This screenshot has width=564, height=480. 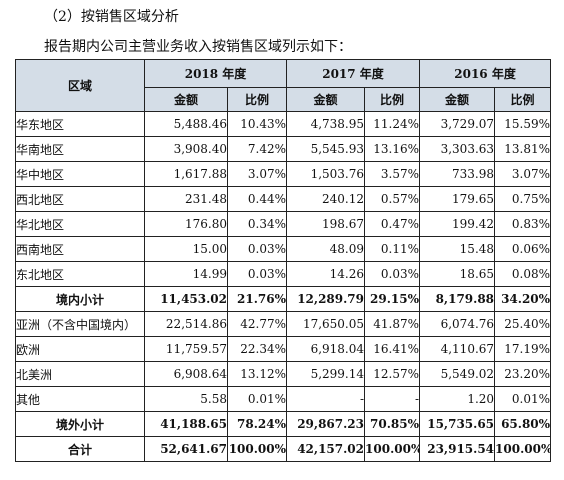 What do you see at coordinates (523, 249) in the screenshot?
I see `ratio-cell: 0.06%` at bounding box center [523, 249].